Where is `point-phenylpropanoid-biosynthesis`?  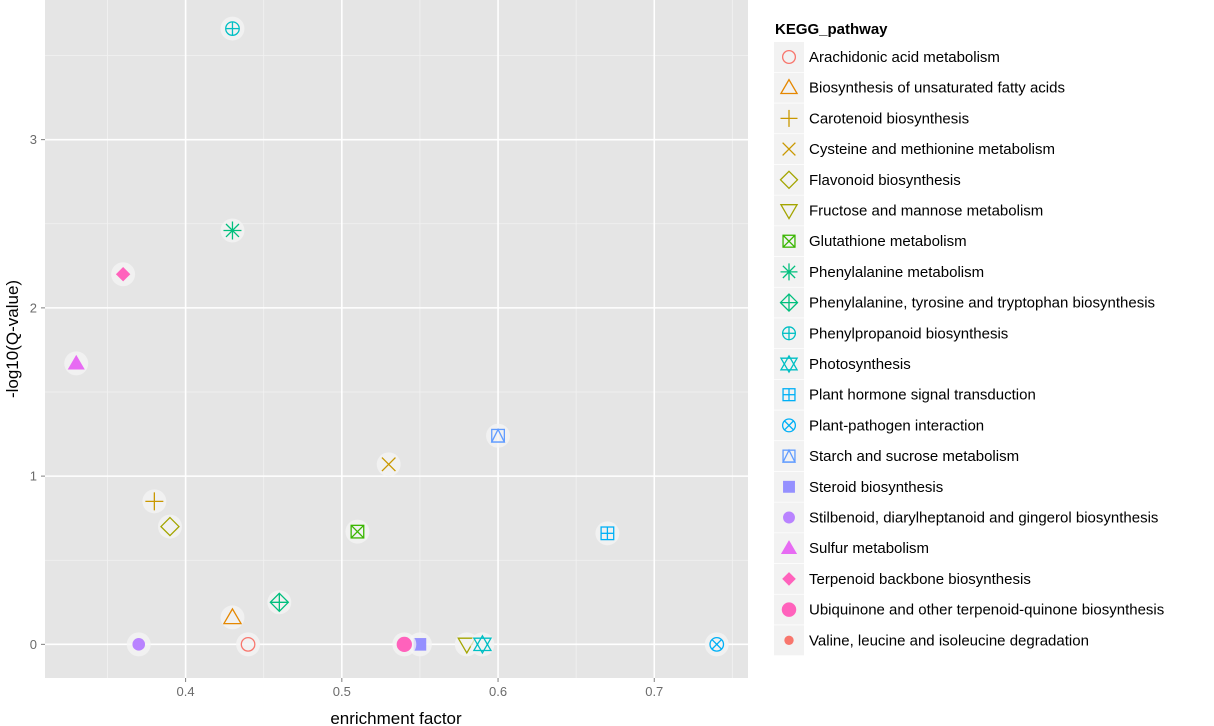
point-phenylpropanoid-biosynthesis is located at coordinates (232, 28).